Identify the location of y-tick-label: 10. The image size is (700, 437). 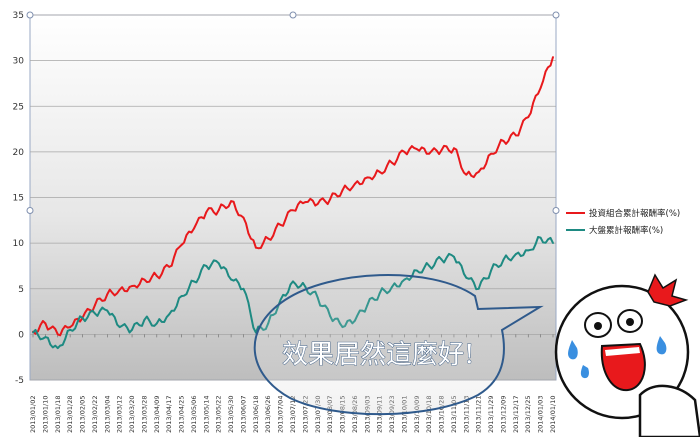
(19, 244).